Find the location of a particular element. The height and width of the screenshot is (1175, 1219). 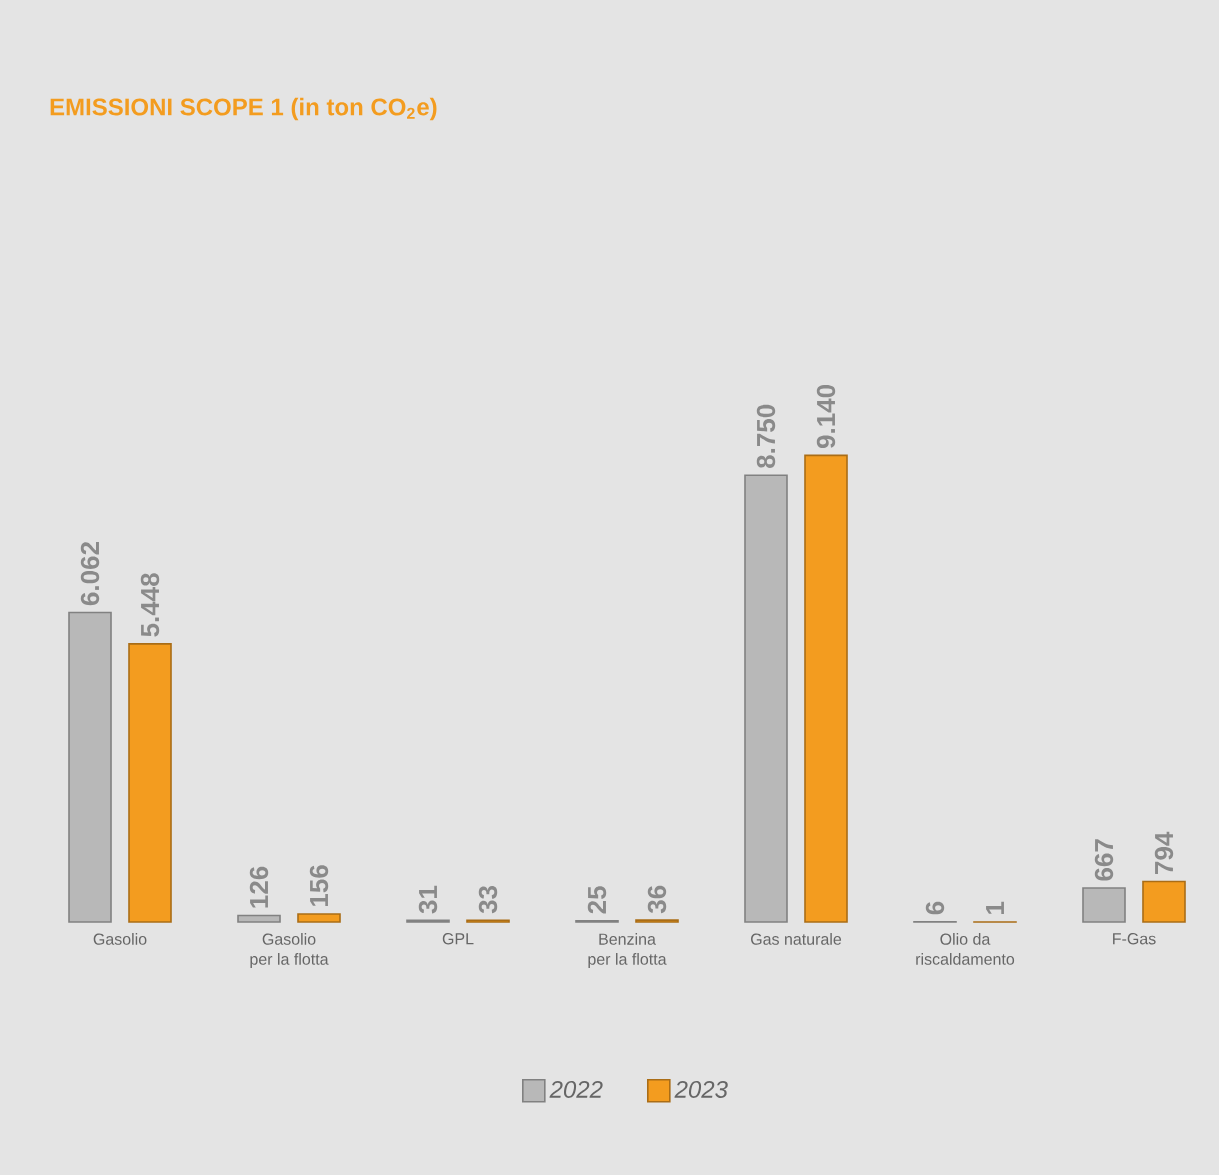

data-label: 156 is located at coordinates (319, 886).